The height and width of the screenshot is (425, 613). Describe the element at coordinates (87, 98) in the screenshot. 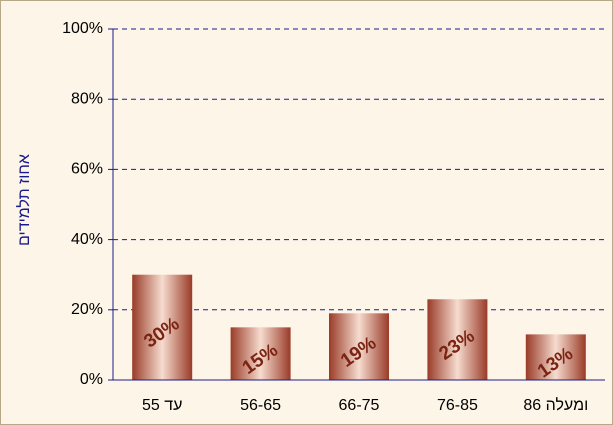

I see `y-tick-label: 80%` at that location.